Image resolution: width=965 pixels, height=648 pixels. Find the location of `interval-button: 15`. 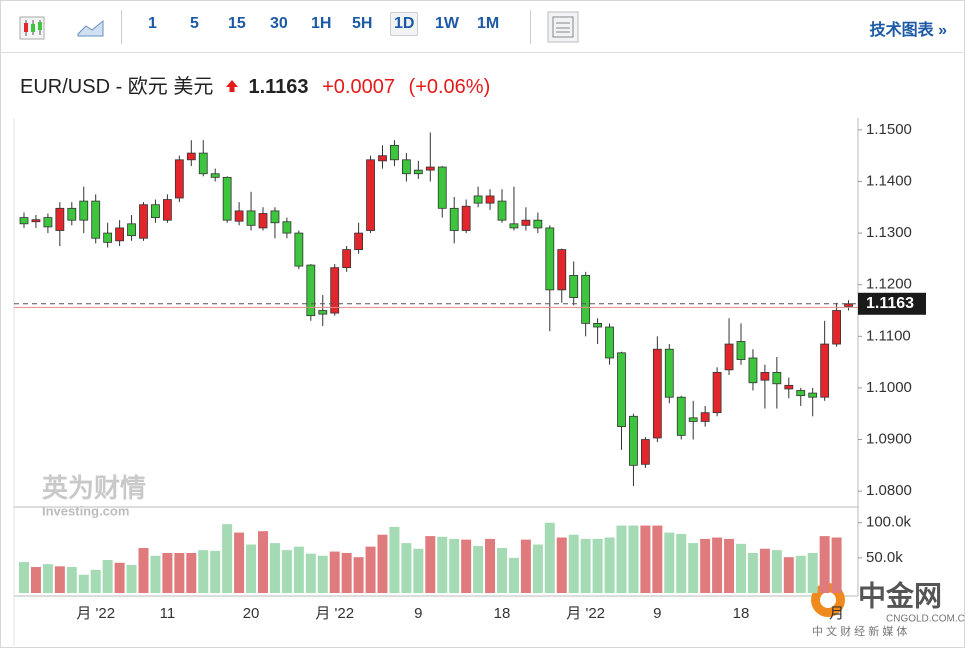

interval-button: 15 is located at coordinates (237, 23).